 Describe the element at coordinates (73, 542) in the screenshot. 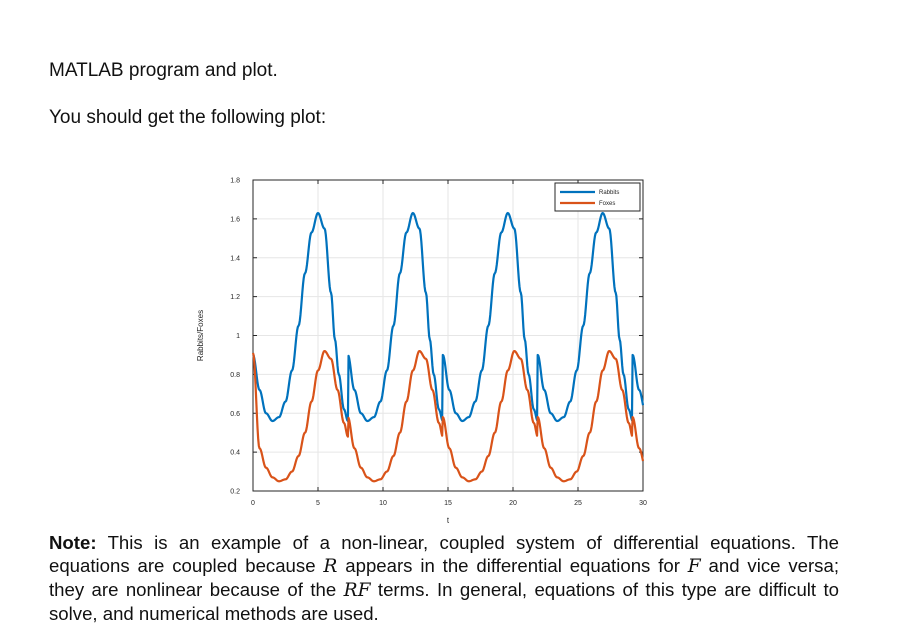

I see `note-label: Note:` at that location.